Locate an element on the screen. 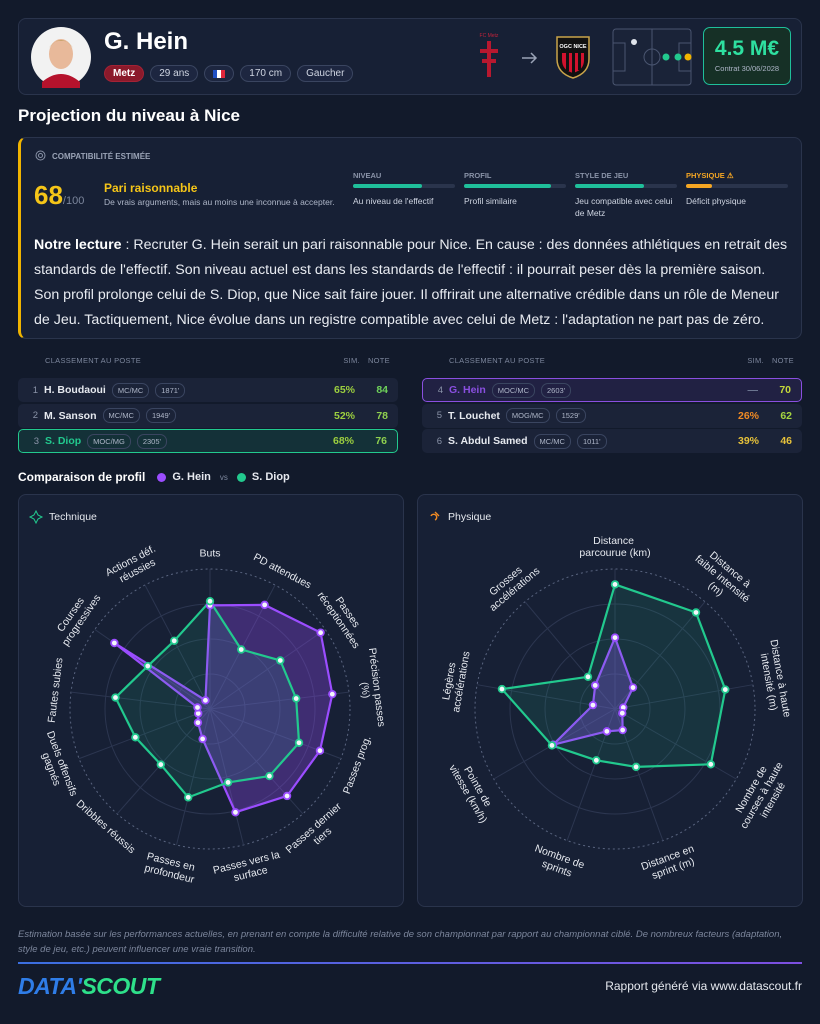 The image size is (820, 1024). player-chips: Metz 29 ans 170 cm Gaucher is located at coordinates (229, 73).